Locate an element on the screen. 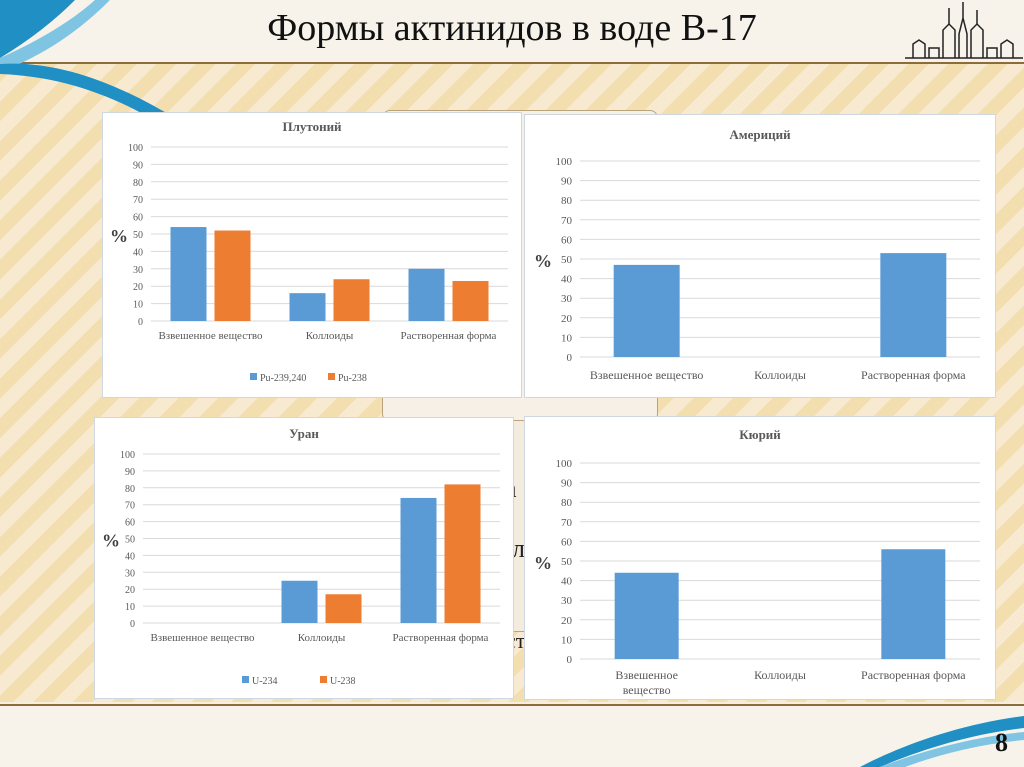 The width and height of the screenshot is (1024, 767). chart-title: Америций is located at coordinates (760, 134).